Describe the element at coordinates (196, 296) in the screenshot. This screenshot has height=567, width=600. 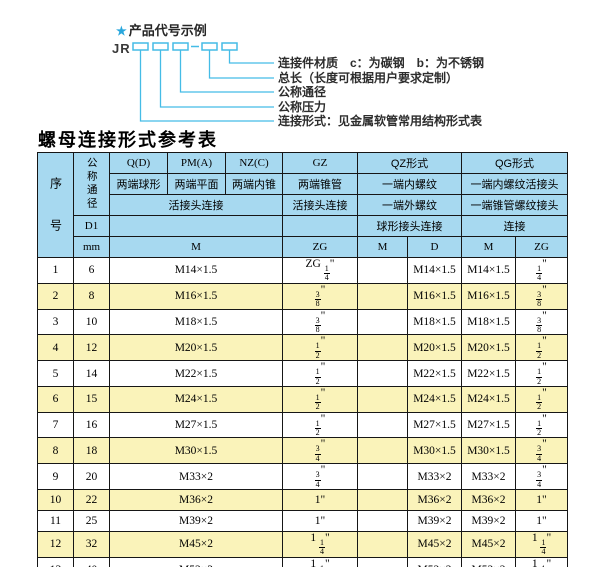
I see `cell-m: M16×1.5` at that location.